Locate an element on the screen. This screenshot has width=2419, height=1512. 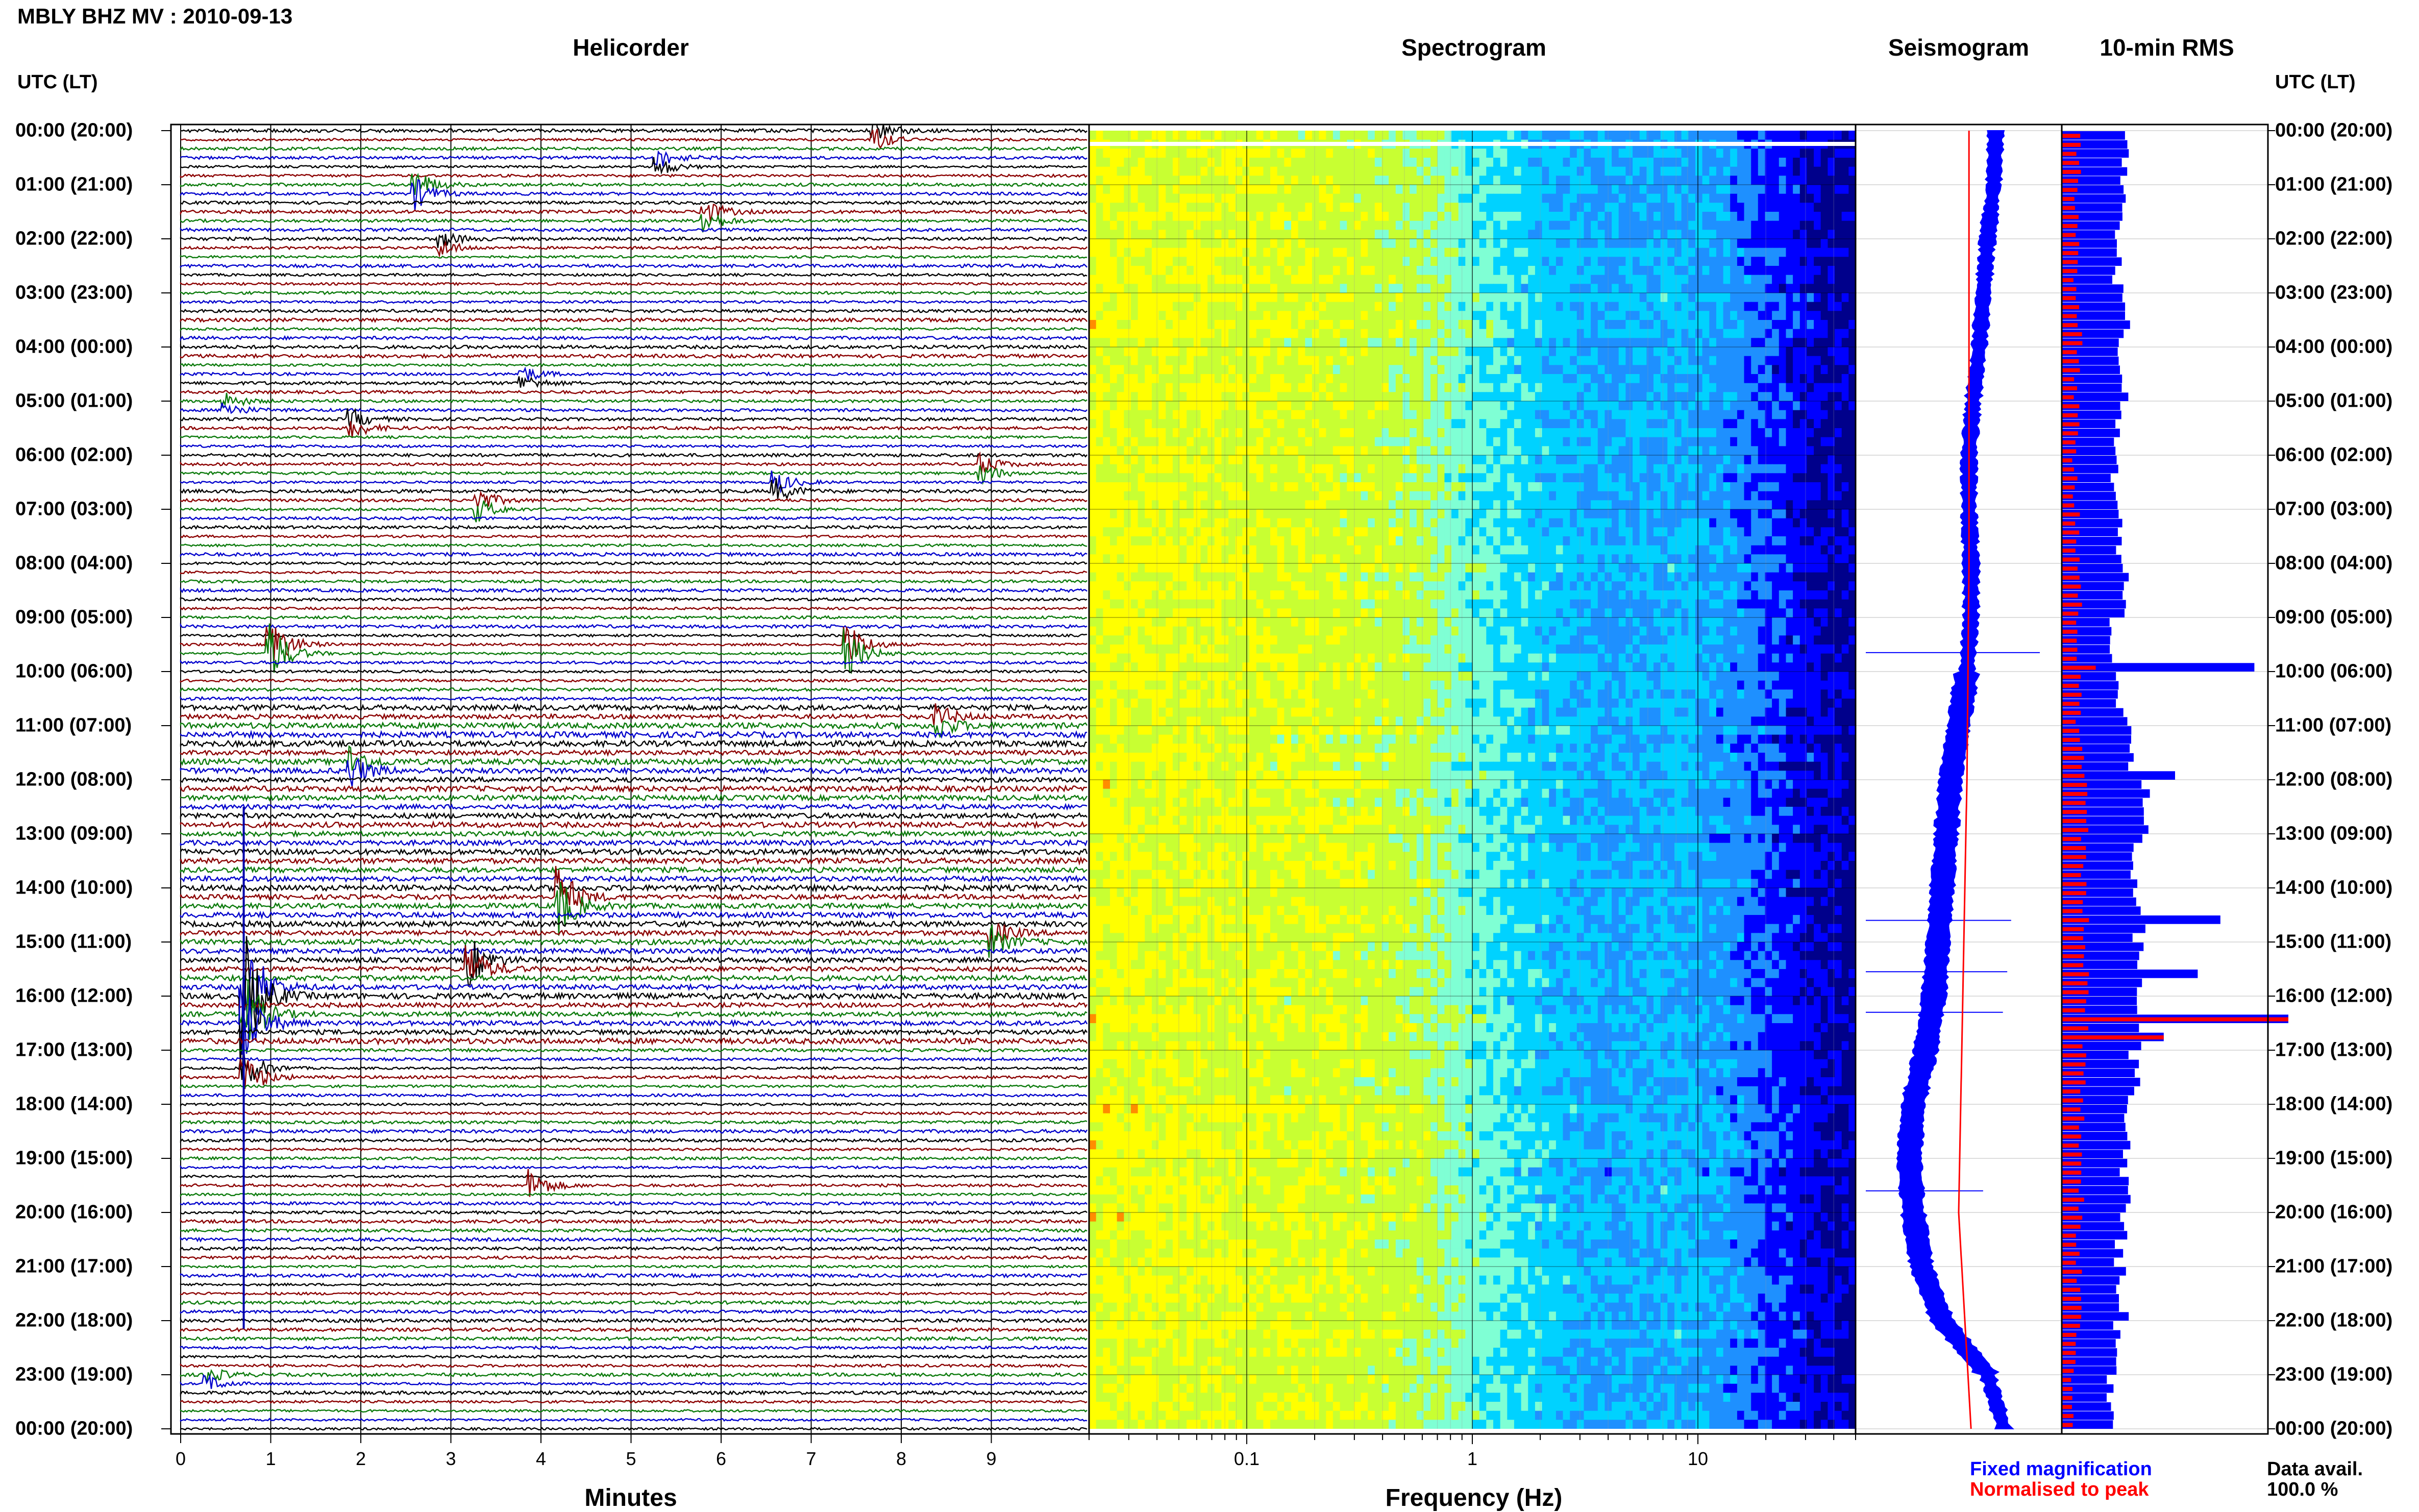
right-hour-label: 17:00 (13:00) is located at coordinates (2334, 1050).